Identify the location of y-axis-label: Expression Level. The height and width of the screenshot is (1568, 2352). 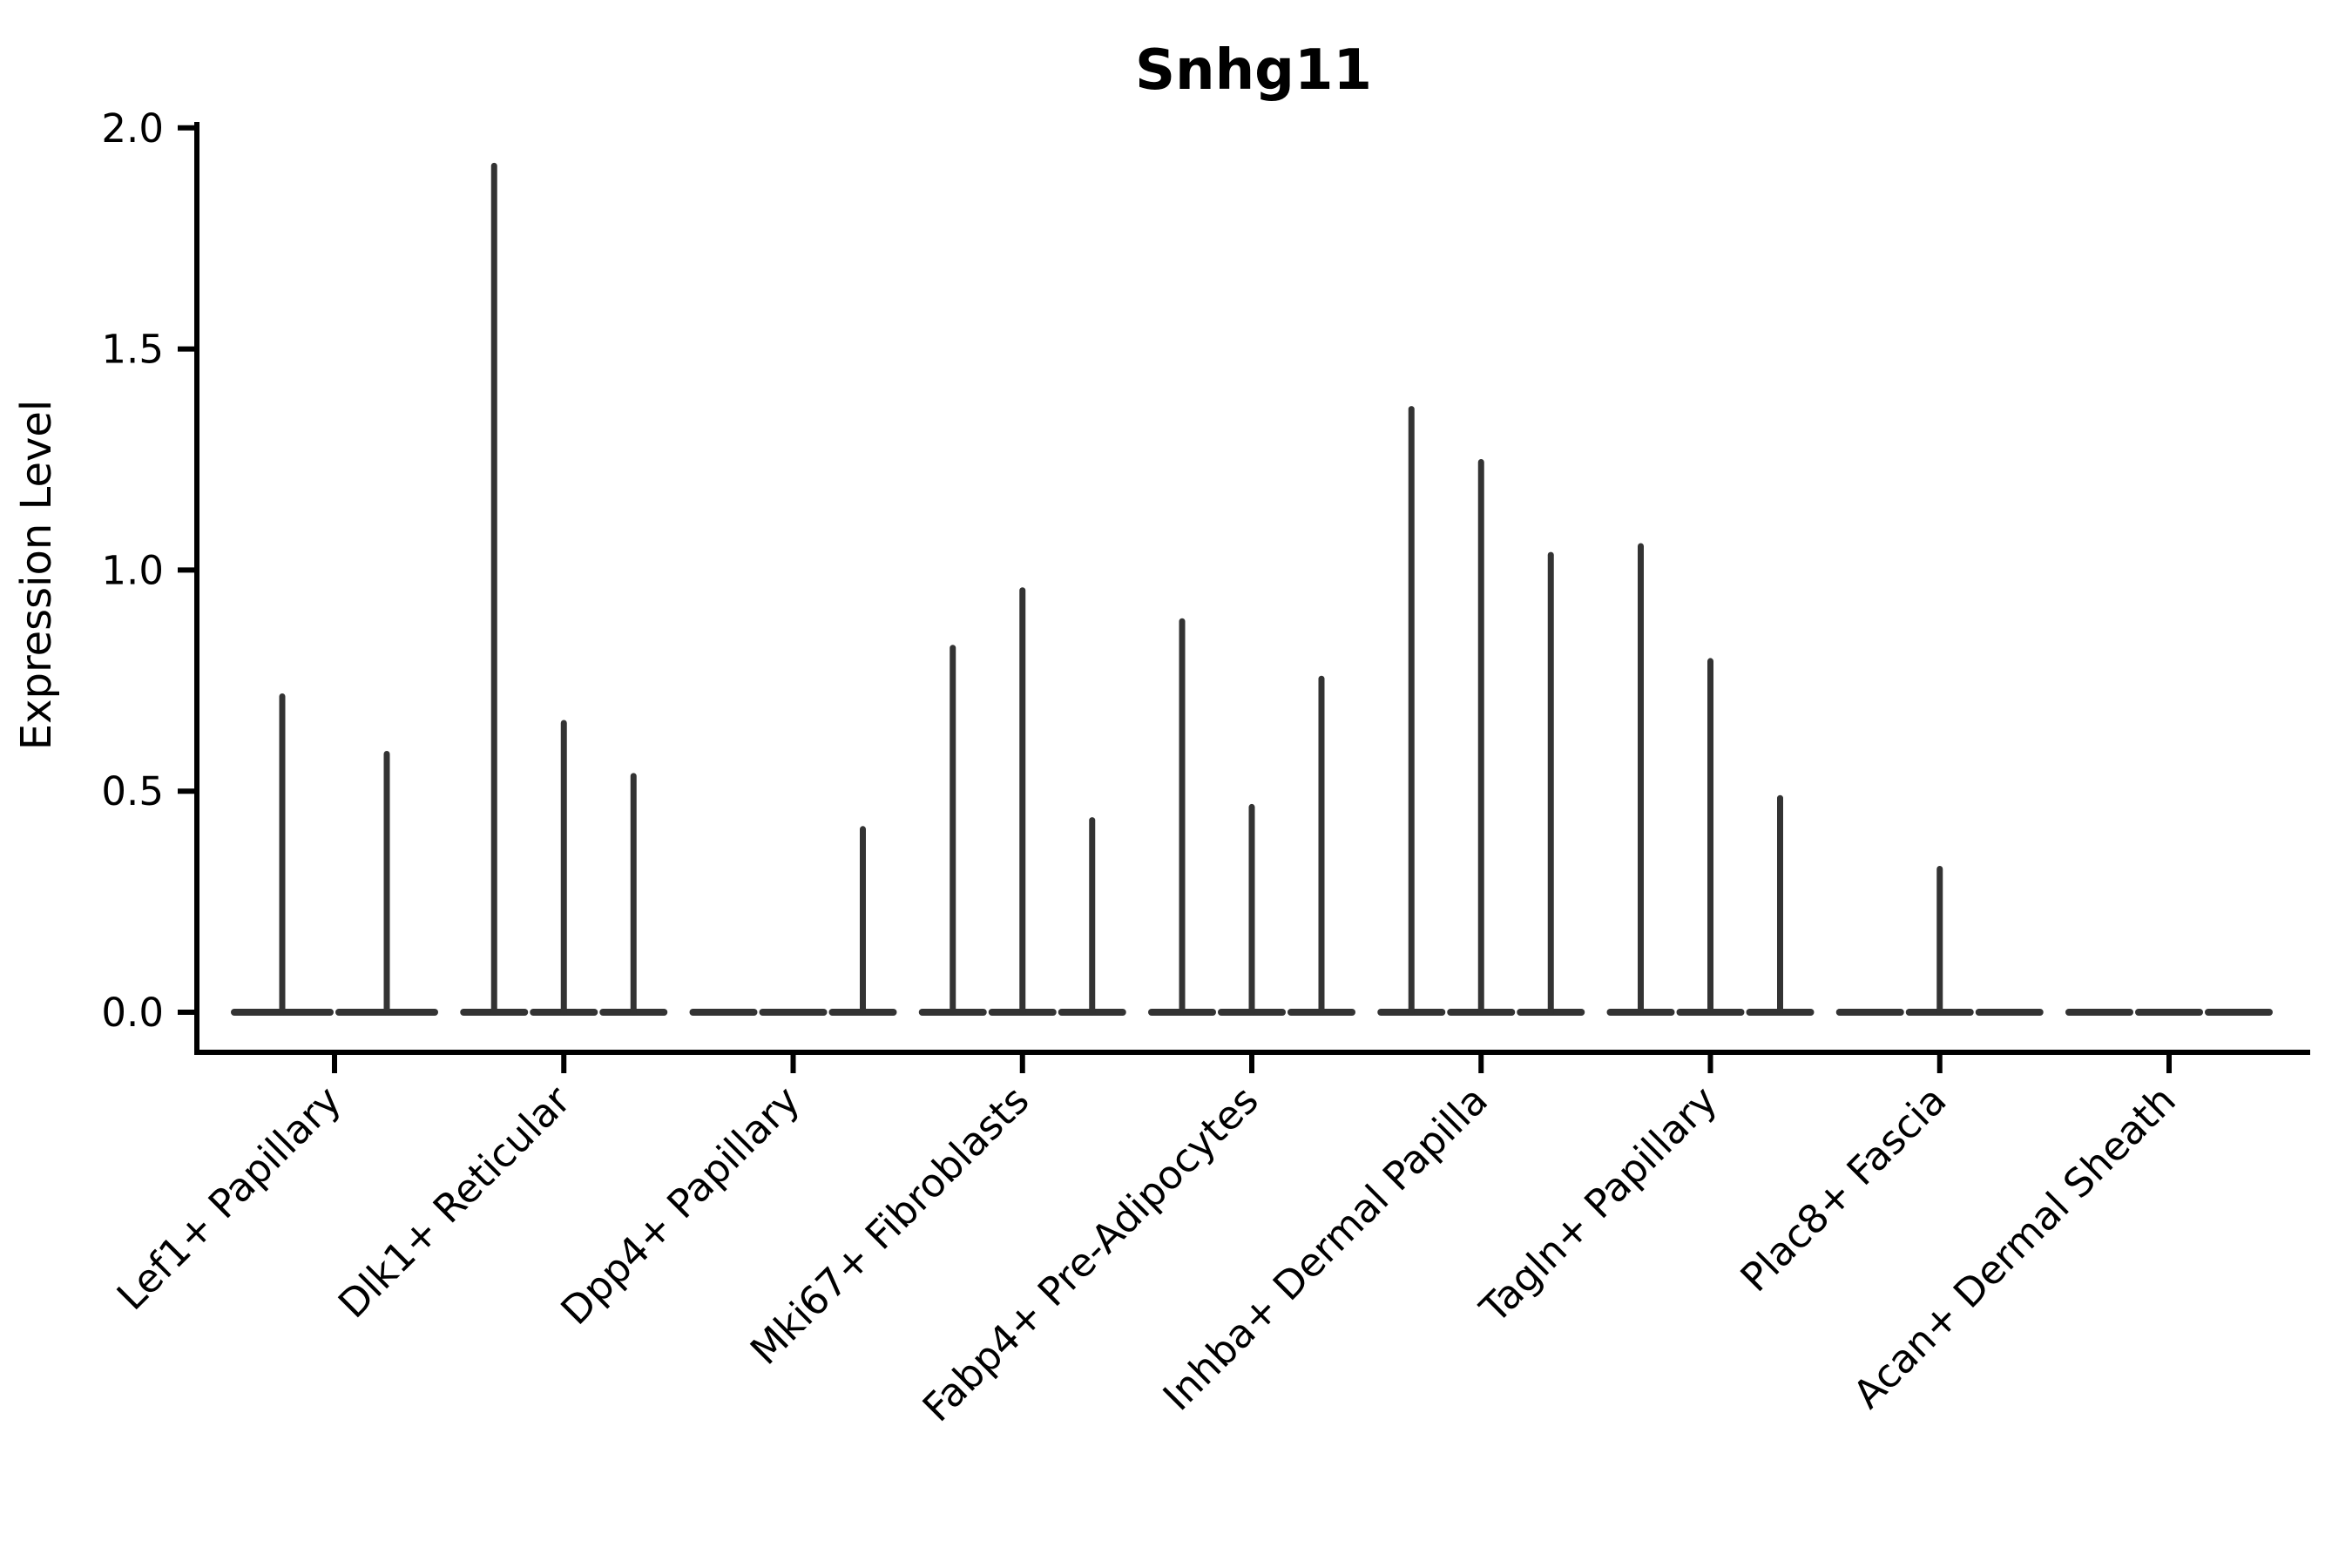
(36, 575).